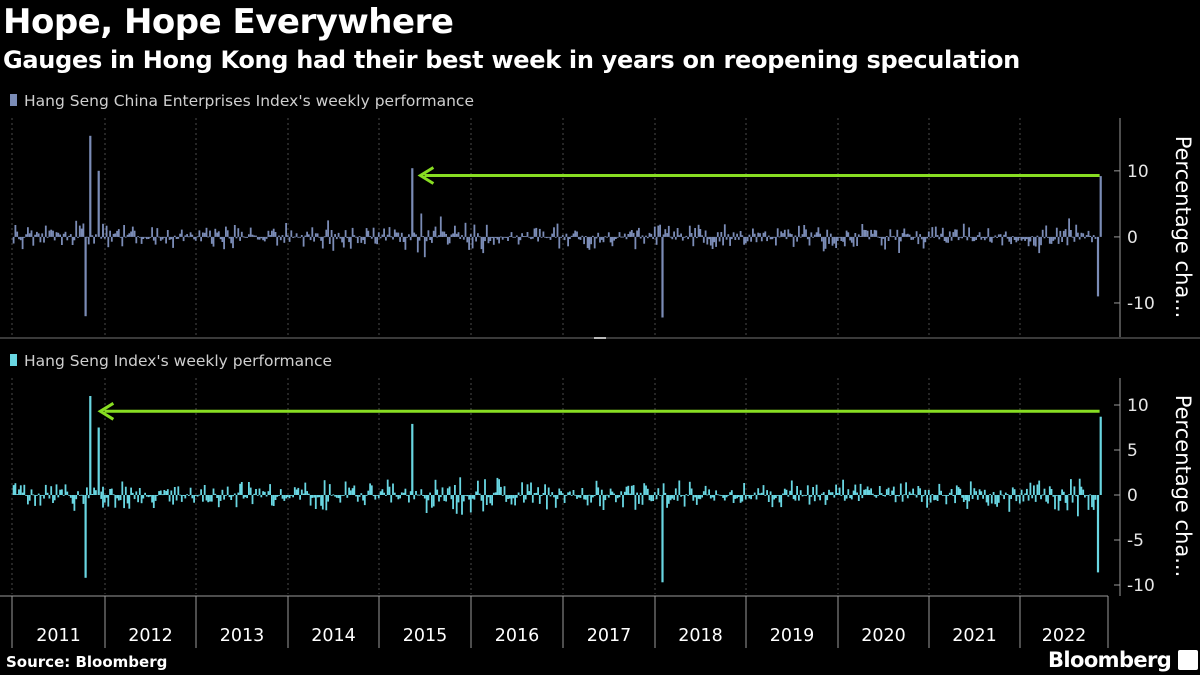 This screenshot has width=1200, height=675. I want to click on x-tick-label-2011: 2011, so click(58, 636).